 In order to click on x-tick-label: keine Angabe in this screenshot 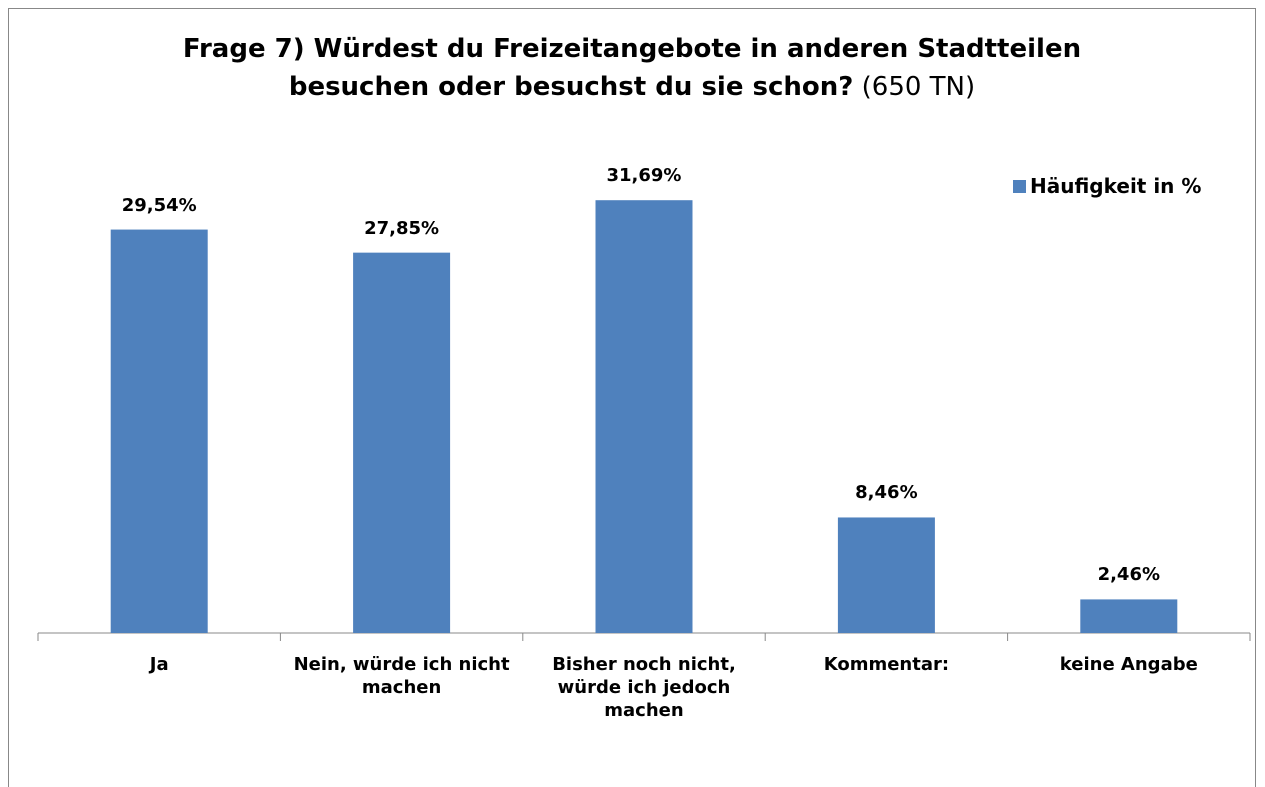, I will do `click(1128, 664)`.